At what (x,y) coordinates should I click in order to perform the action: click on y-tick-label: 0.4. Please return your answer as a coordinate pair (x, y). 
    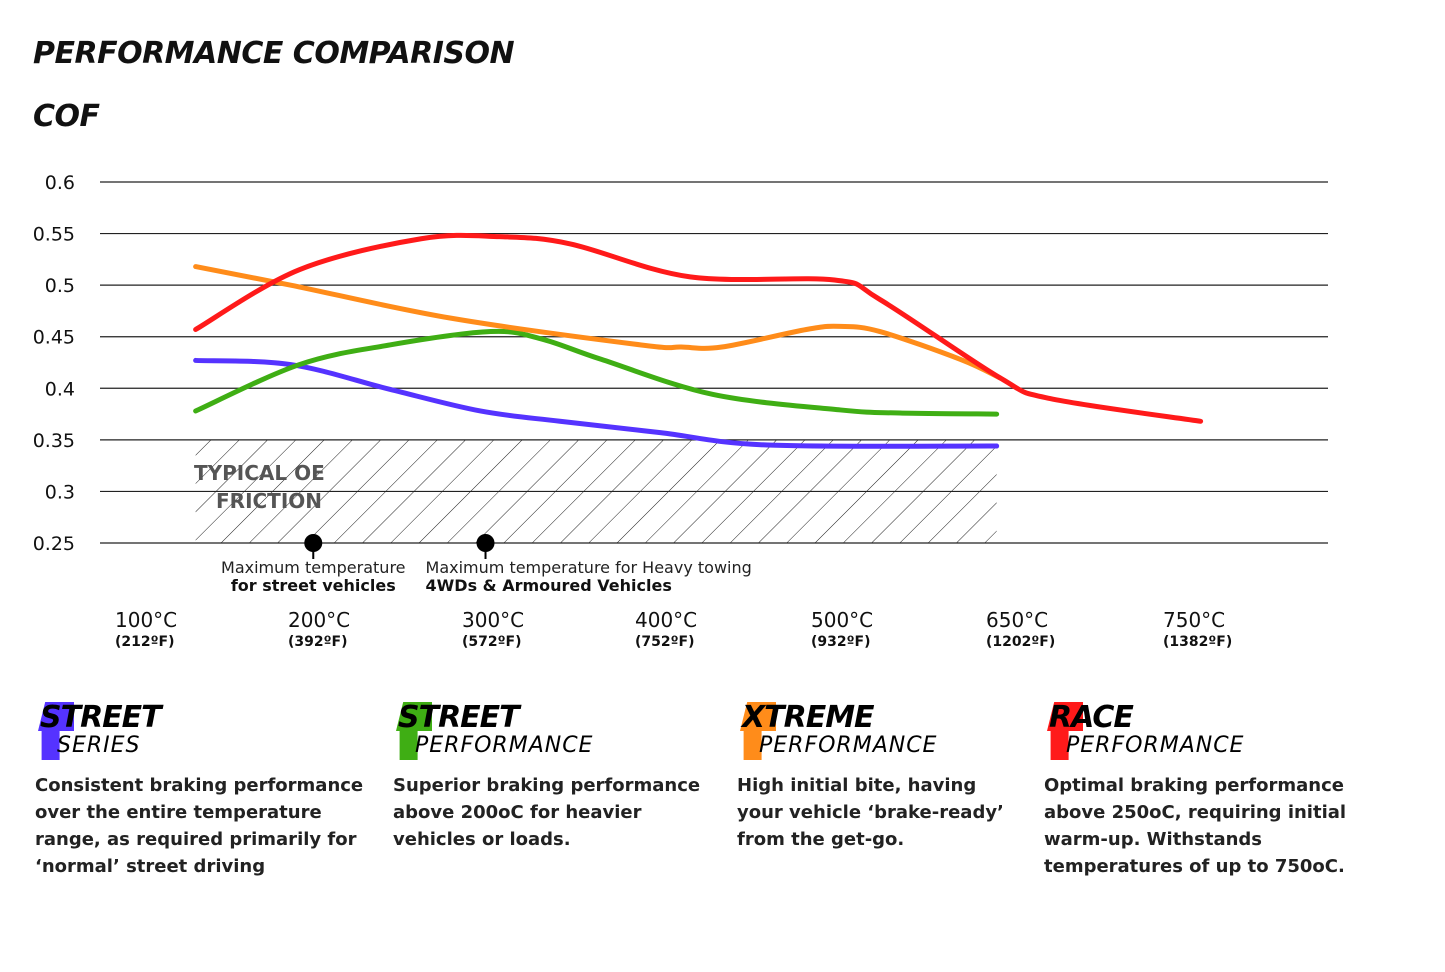
    Looking at the image, I should click on (60, 389).